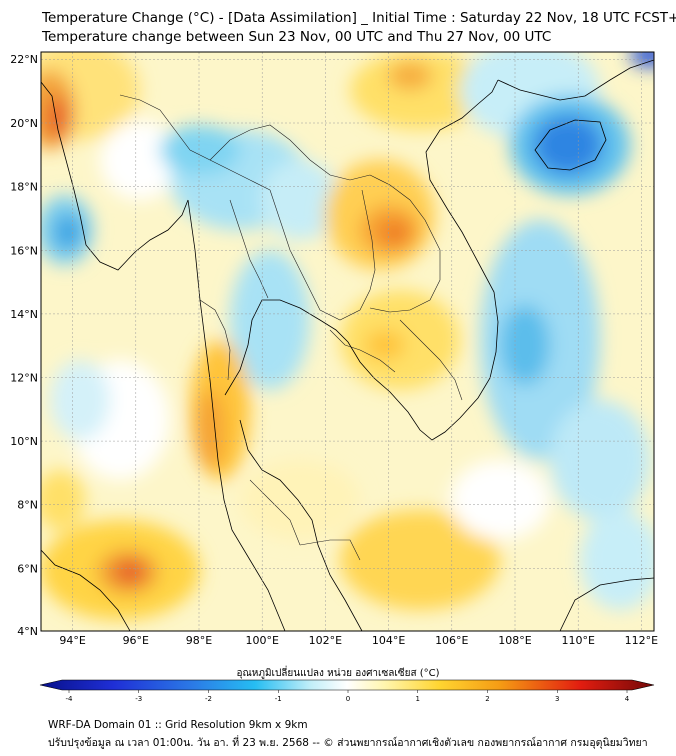 This screenshot has height=756, width=676. I want to click on colorbar-ticks, so click(348, 691).